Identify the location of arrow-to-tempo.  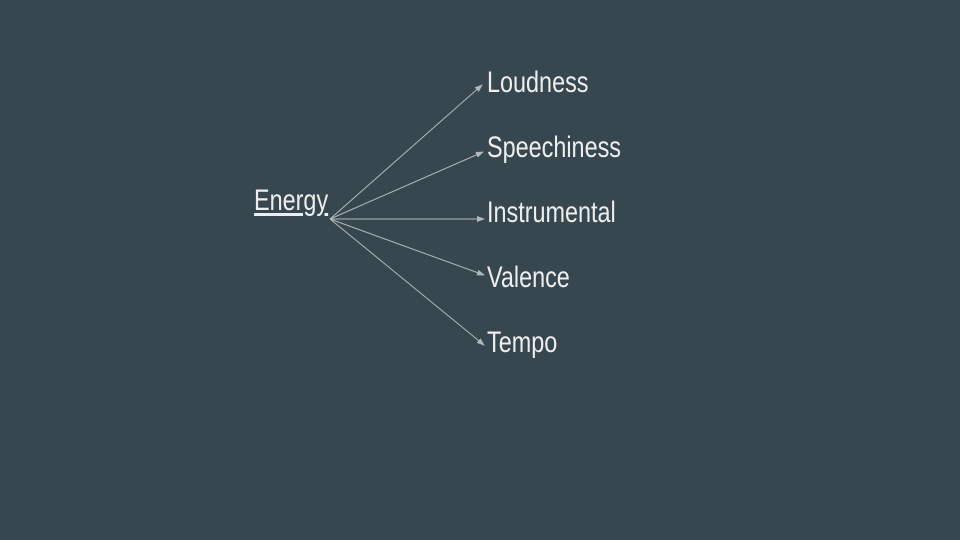
(407, 282).